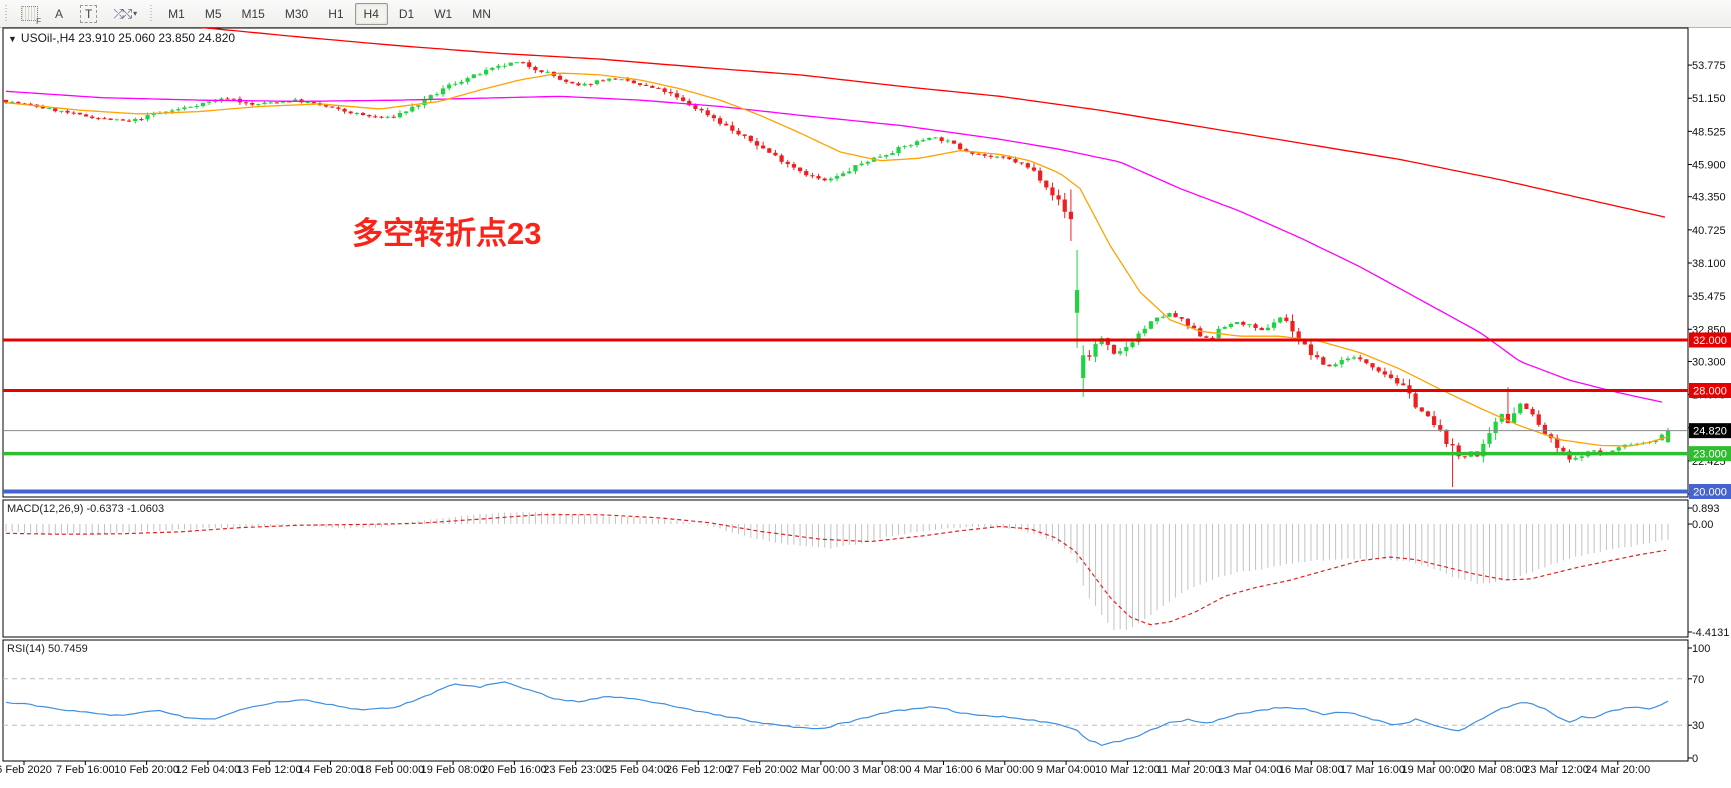 This screenshot has width=1731, height=788. I want to click on timeframe-m5-button: M5, so click(213, 14).